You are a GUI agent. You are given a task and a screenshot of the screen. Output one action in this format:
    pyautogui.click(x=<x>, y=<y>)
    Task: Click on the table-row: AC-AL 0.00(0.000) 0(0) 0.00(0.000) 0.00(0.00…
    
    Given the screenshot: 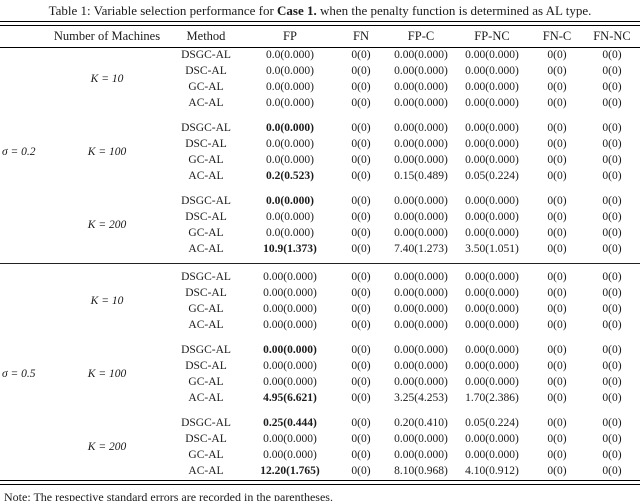 What is the action you would take?
    pyautogui.click(x=320, y=326)
    